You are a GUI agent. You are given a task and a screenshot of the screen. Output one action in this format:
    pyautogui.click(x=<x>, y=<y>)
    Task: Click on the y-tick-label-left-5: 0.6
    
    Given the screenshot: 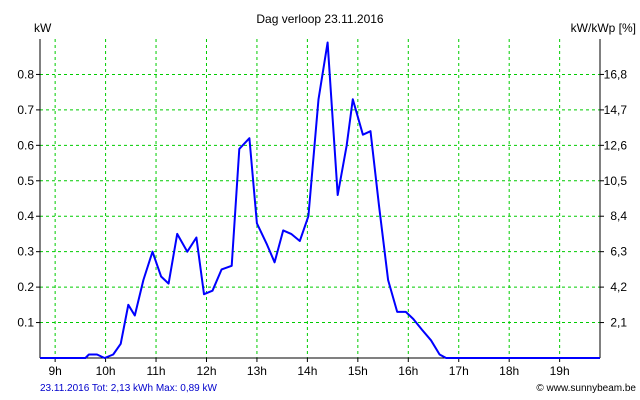 What is the action you would take?
    pyautogui.click(x=25, y=145)
    